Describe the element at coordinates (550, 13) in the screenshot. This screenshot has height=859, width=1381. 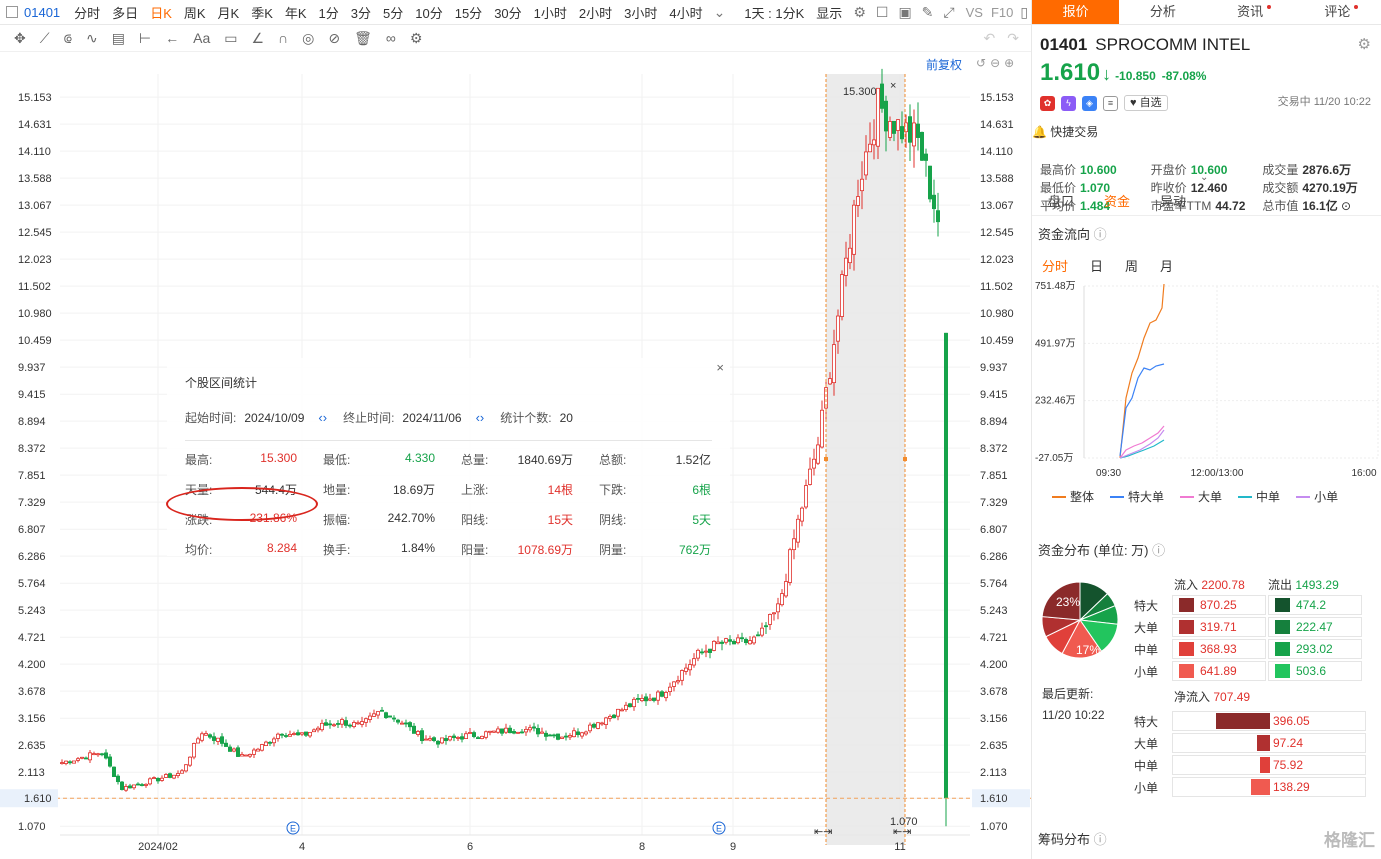
I see `interval-13: 1小时` at that location.